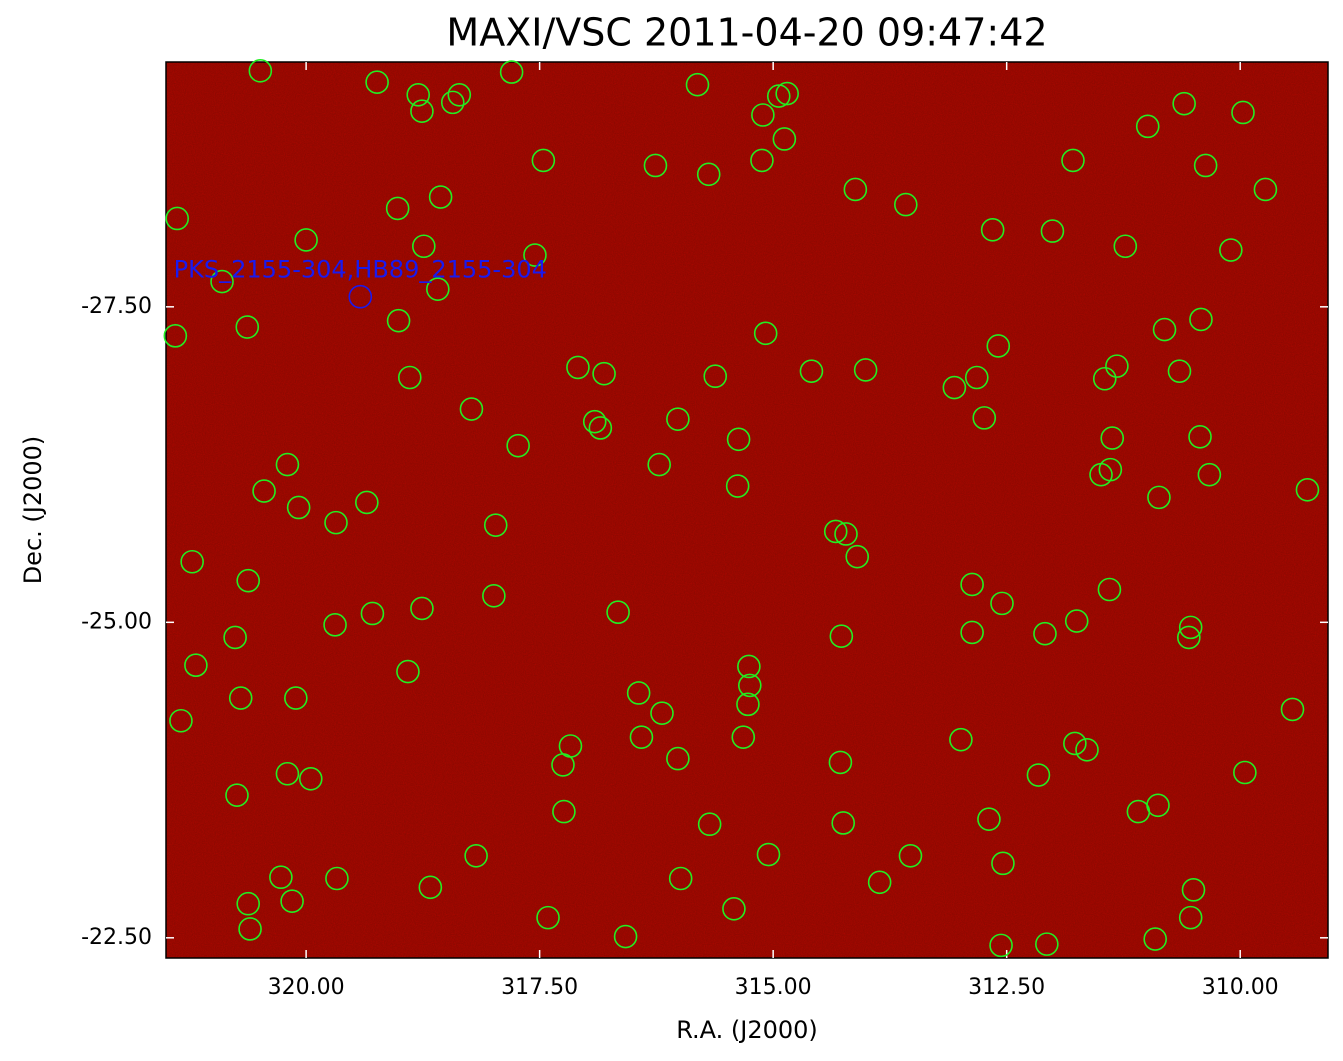 This screenshot has width=1343, height=1061. What do you see at coordinates (746, 33) in the screenshot?
I see `chart-title: MAXI/VSC 2011-04-20 09:47:42` at bounding box center [746, 33].